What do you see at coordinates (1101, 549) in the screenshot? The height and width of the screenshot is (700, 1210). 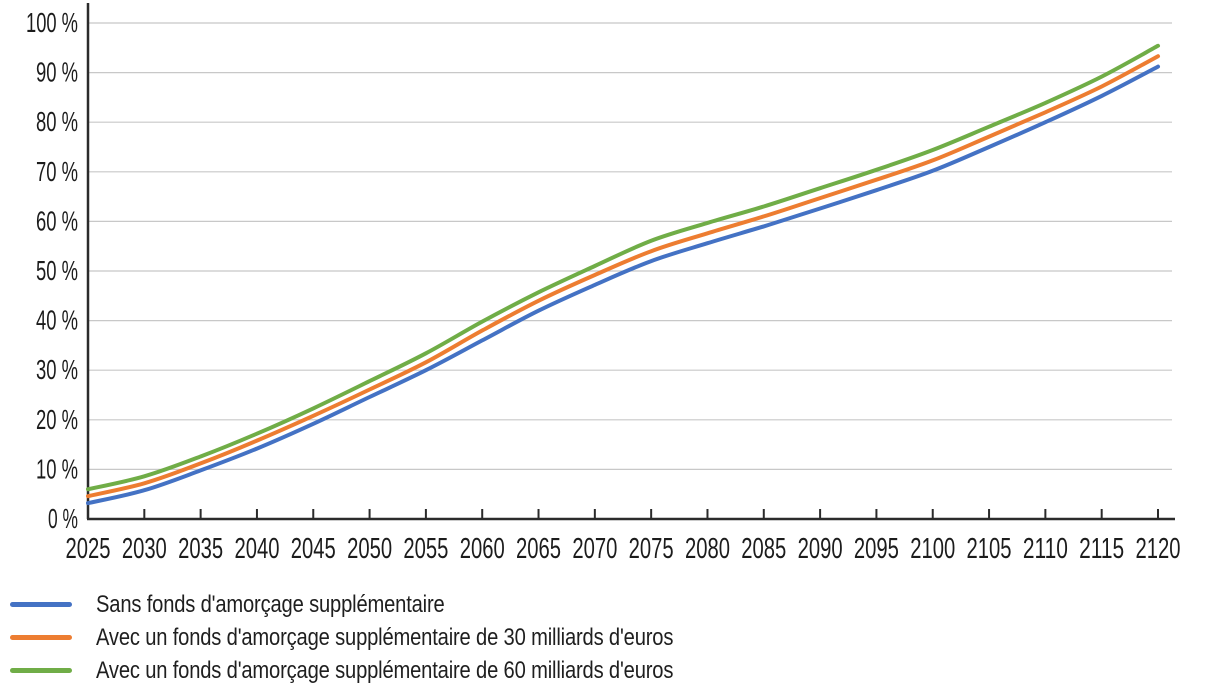 I see `svg-text: 2115` at bounding box center [1101, 549].